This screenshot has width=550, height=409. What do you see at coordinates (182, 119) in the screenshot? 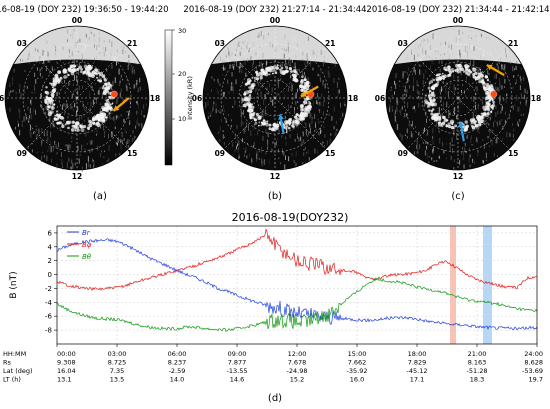
I see `colorbar-tick-10: 10` at bounding box center [182, 119].